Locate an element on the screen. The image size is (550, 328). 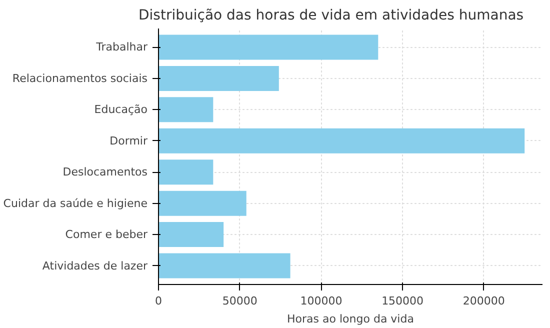
y-tick-label: Cuidar da saúde e higiene is located at coordinates (75, 203).